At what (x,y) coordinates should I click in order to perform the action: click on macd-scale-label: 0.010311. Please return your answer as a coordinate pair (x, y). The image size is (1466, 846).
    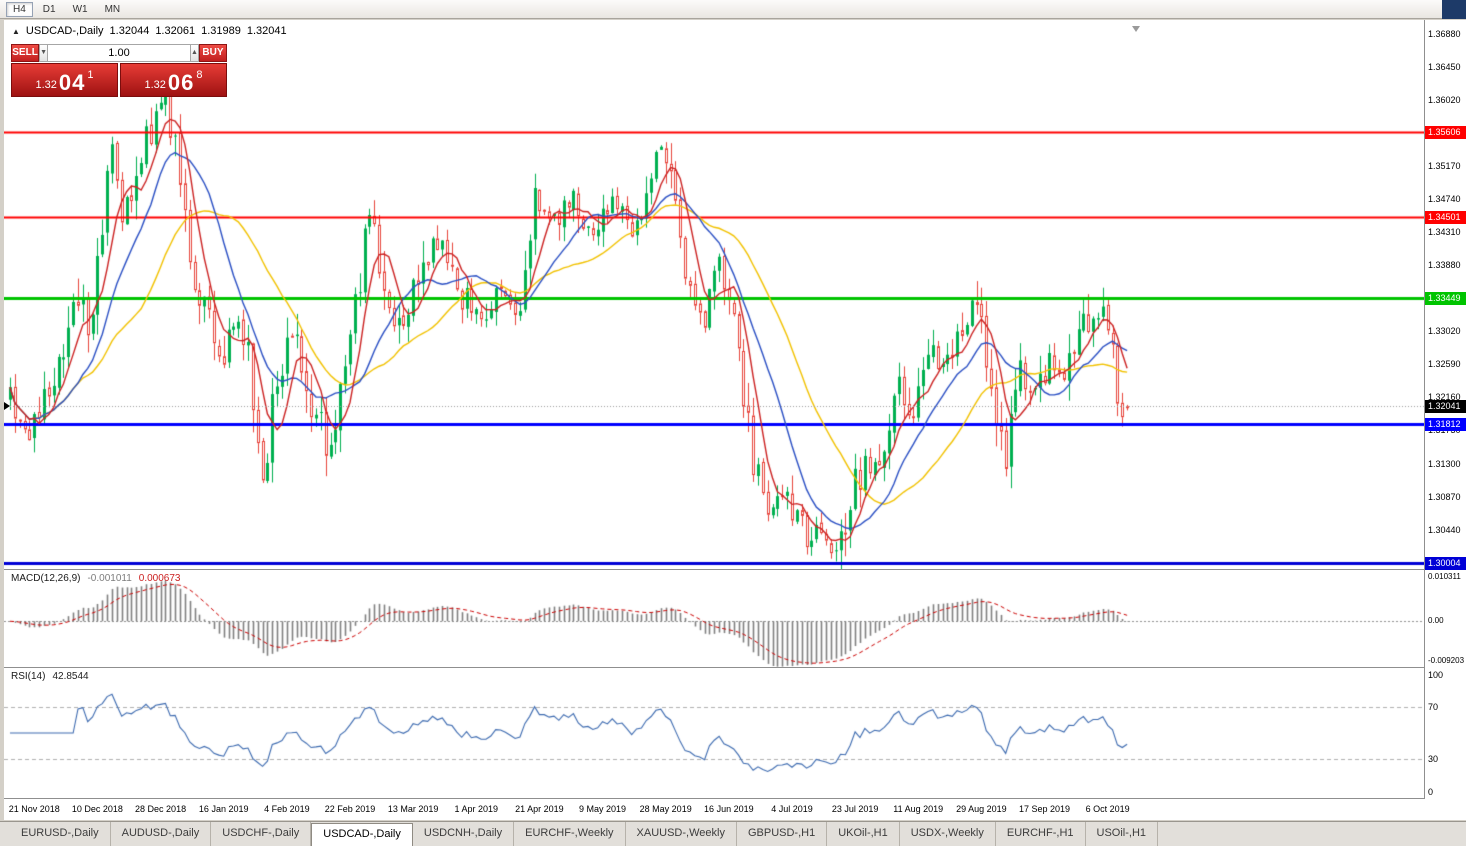
    Looking at the image, I should click on (1444, 576).